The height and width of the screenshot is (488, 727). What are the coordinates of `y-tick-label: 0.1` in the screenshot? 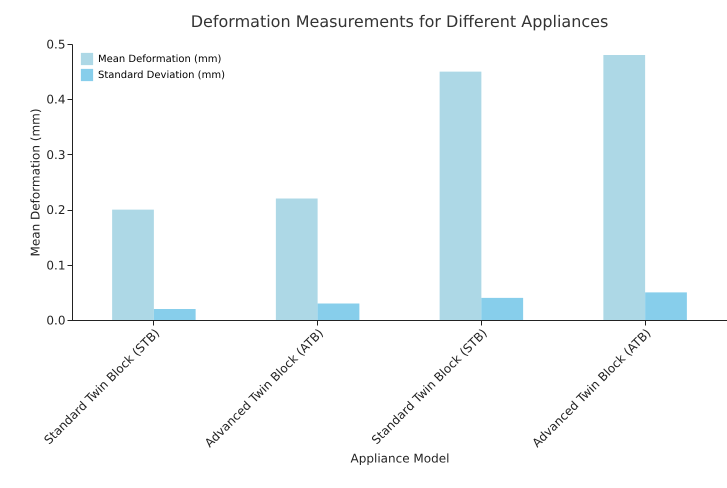 It's located at (56, 265).